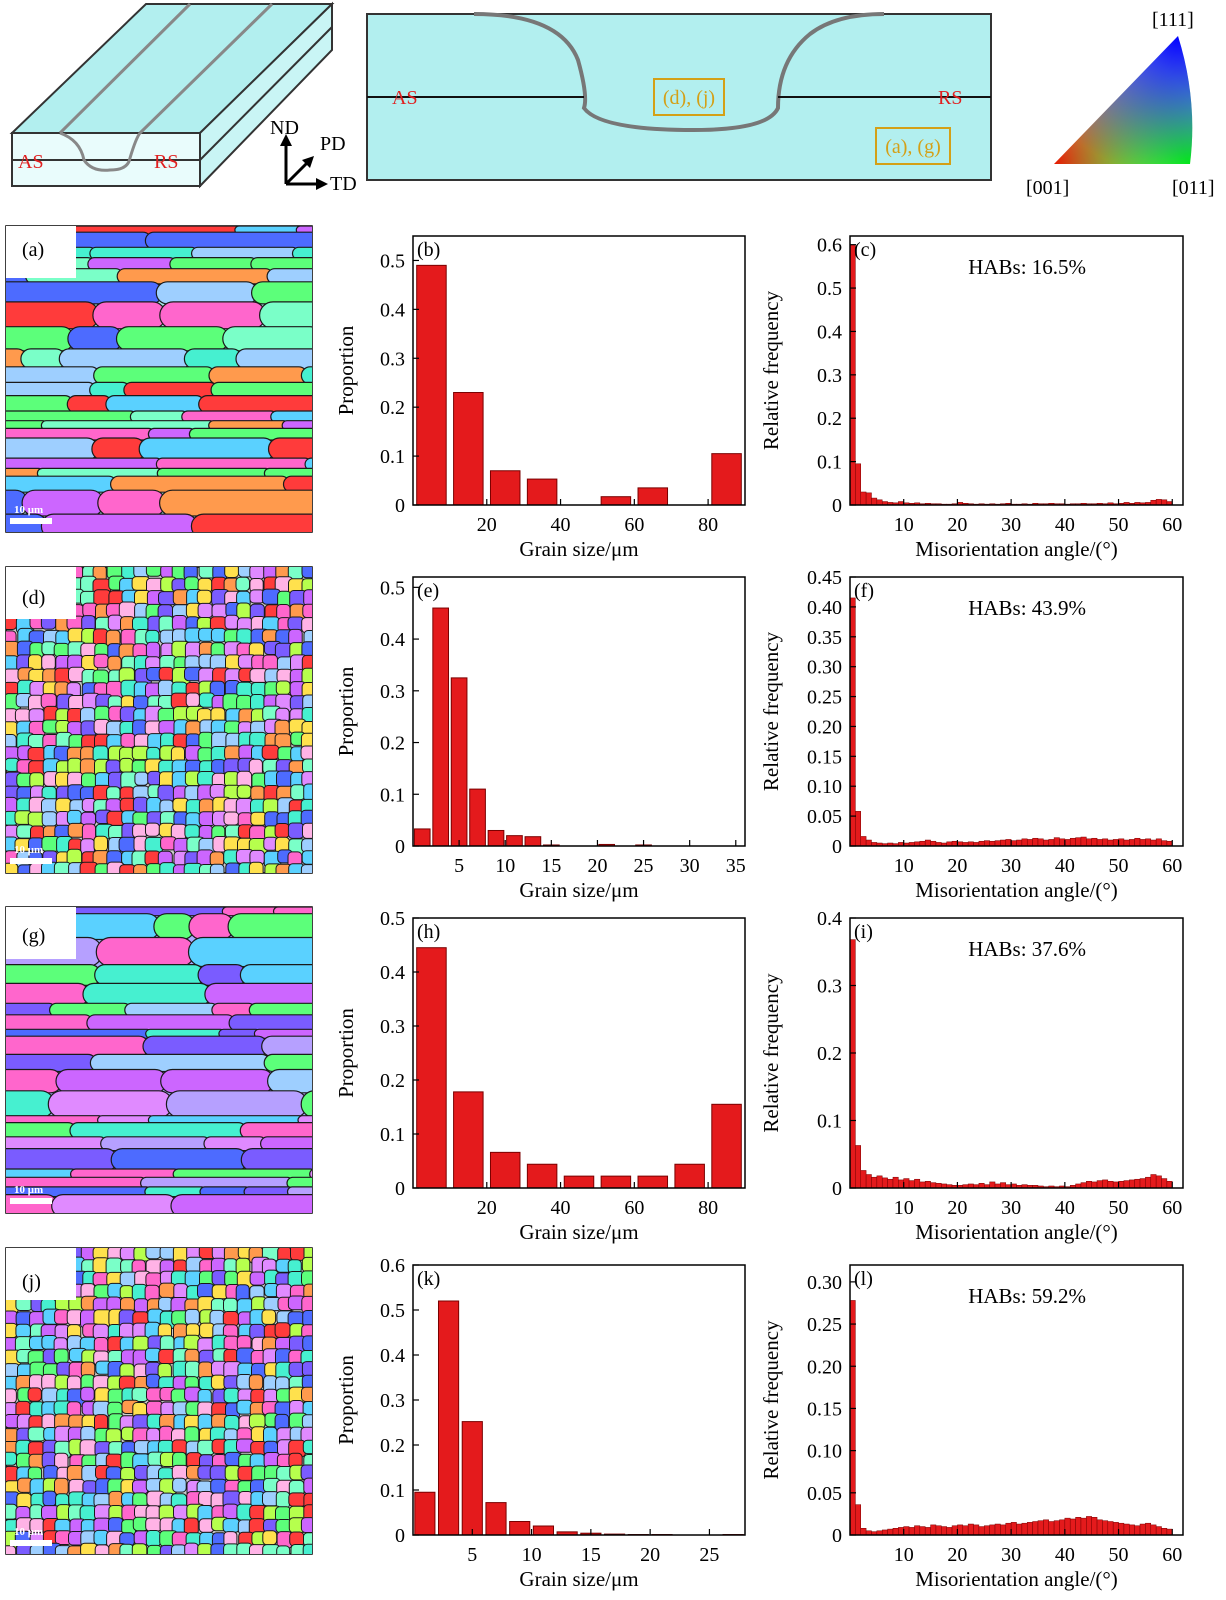 The height and width of the screenshot is (1600, 1226). What do you see at coordinates (286, 140) in the screenshot?
I see `nd-arrowhead` at bounding box center [286, 140].